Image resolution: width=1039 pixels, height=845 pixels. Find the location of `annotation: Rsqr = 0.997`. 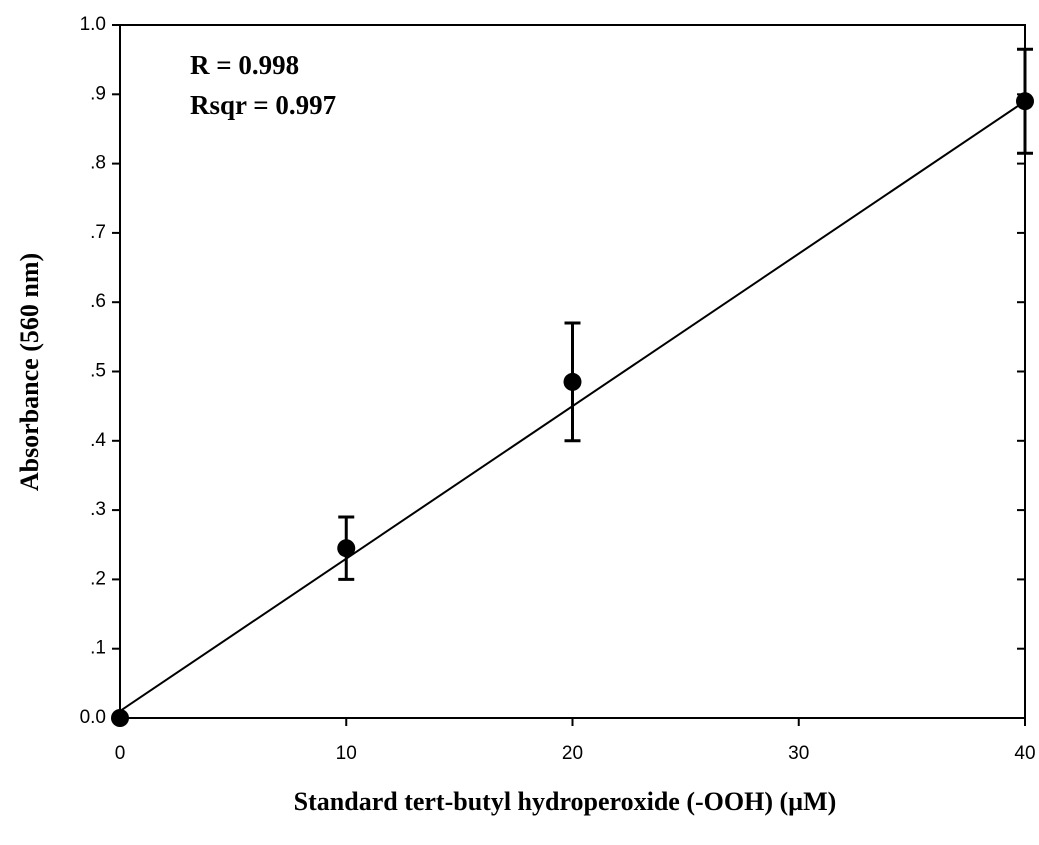

annotation: Rsqr = 0.997 is located at coordinates (263, 105).